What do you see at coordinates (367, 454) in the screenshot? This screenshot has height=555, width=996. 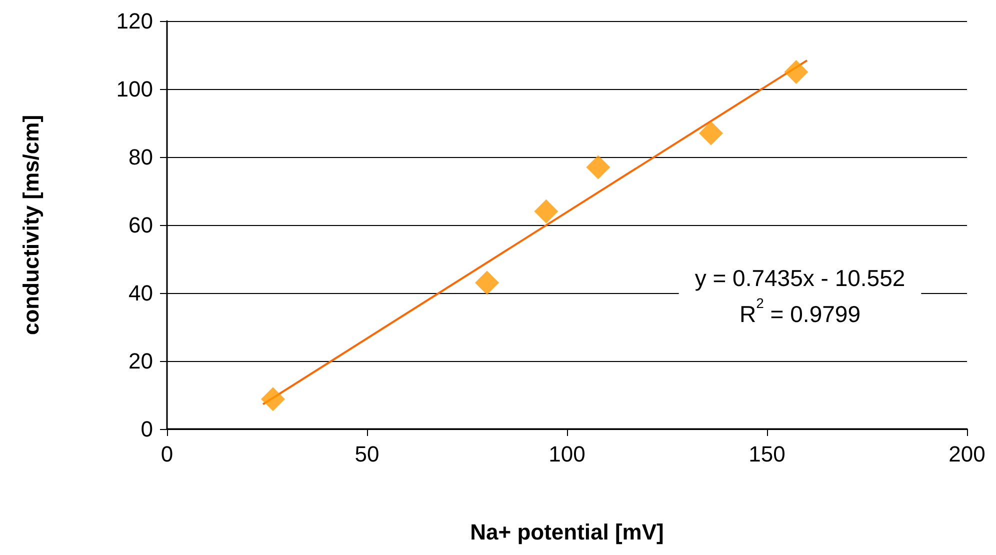 I see `x-tick-label: 50` at bounding box center [367, 454].